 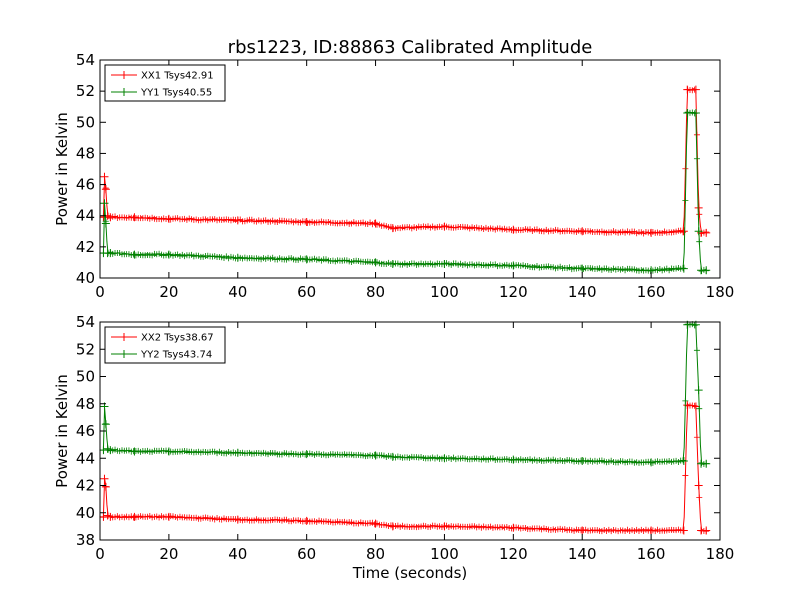 What do you see at coordinates (176, 355) in the screenshot?
I see `legend-label: YY2 Tsys43.74` at bounding box center [176, 355].